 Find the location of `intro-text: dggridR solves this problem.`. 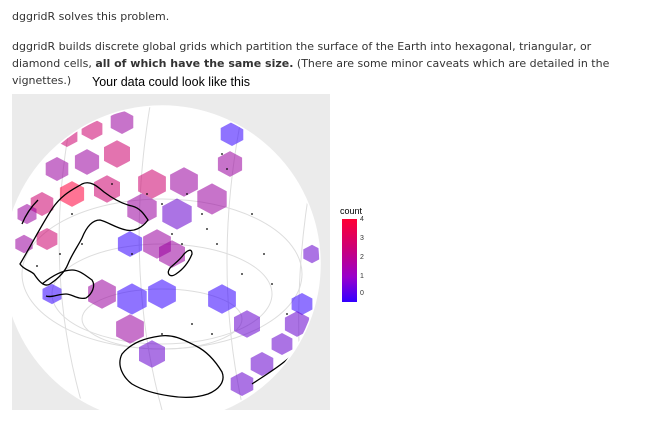

intro-text: dggridR solves this problem. is located at coordinates (91, 16).